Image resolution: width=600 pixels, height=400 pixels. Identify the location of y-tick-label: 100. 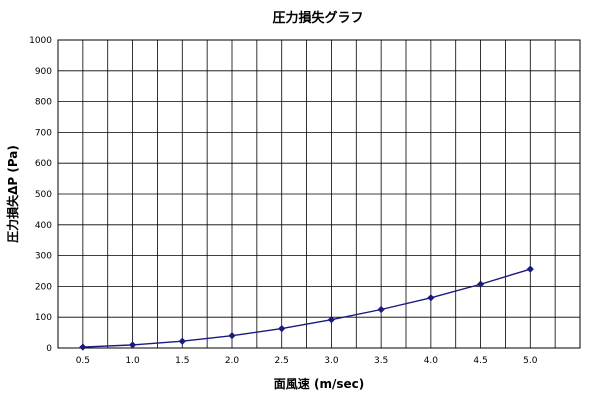
(43, 318).